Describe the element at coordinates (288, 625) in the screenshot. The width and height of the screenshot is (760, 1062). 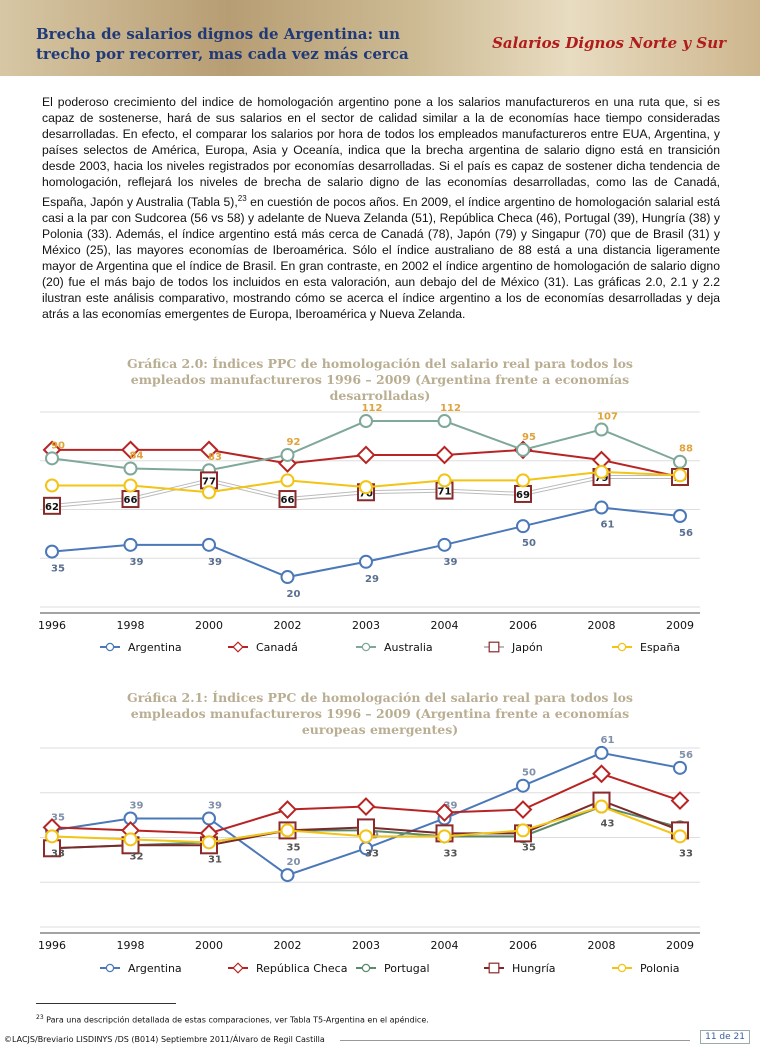
I see `x-tick-label: 2002` at that location.